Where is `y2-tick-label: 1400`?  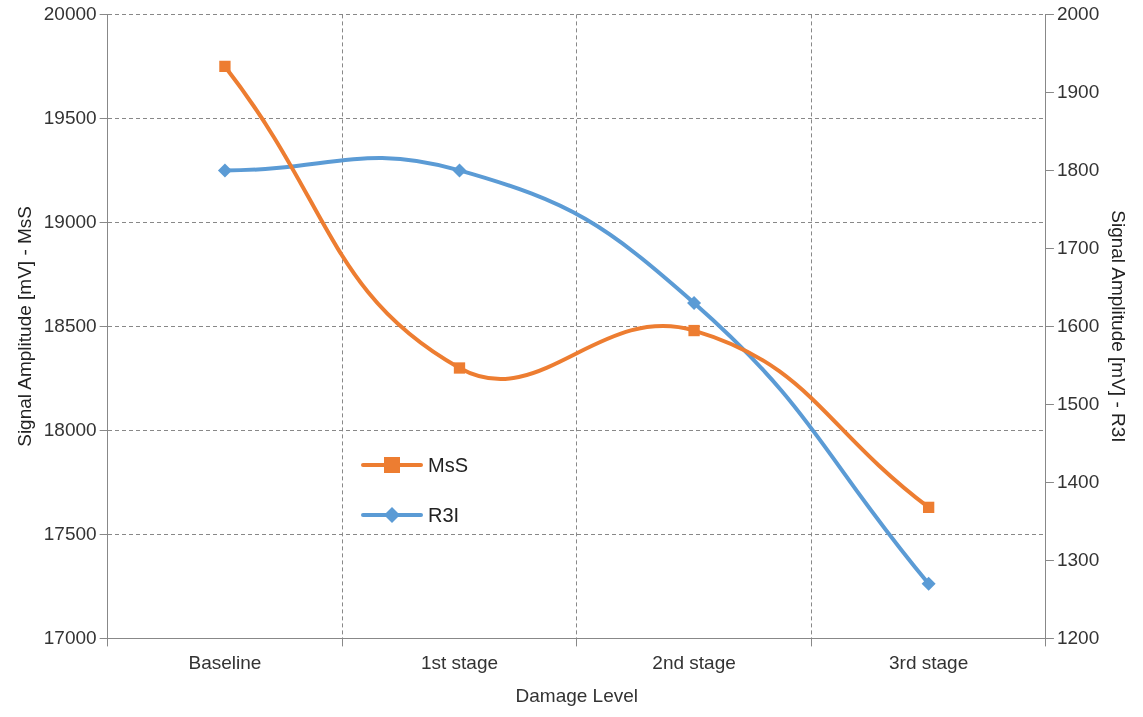 y2-tick-label: 1400 is located at coordinates (1078, 481).